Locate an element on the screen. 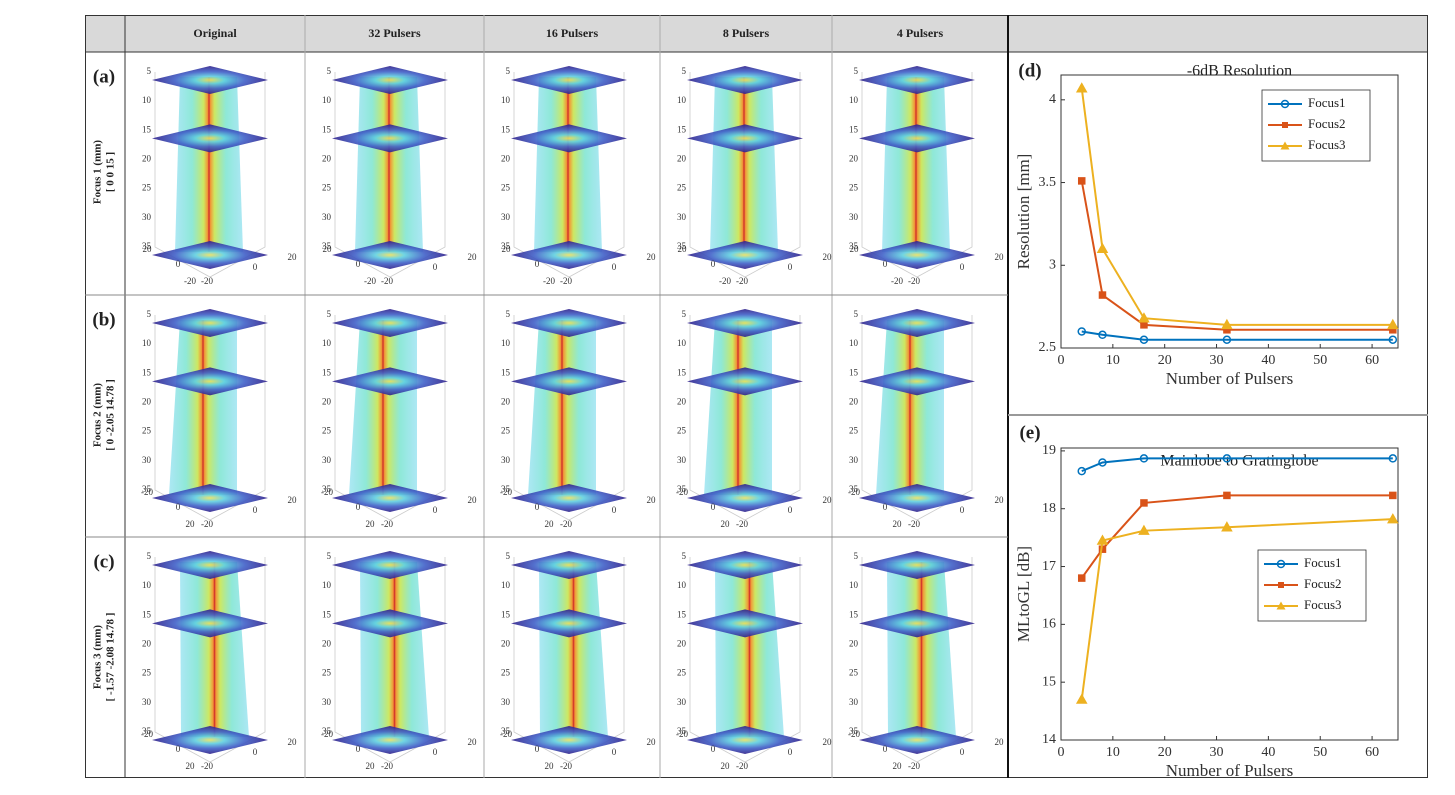  y-tick-label: 19 is located at coordinates (1049, 450).